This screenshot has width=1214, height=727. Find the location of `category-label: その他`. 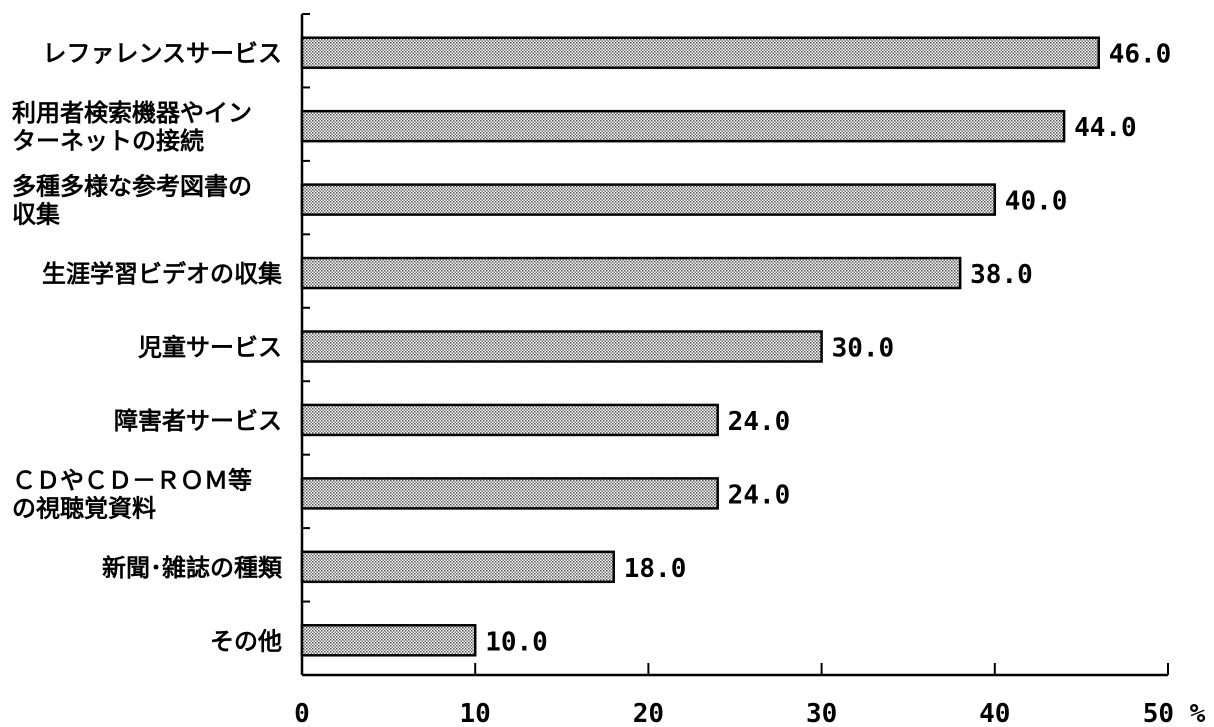

category-label: その他 is located at coordinates (246, 641).